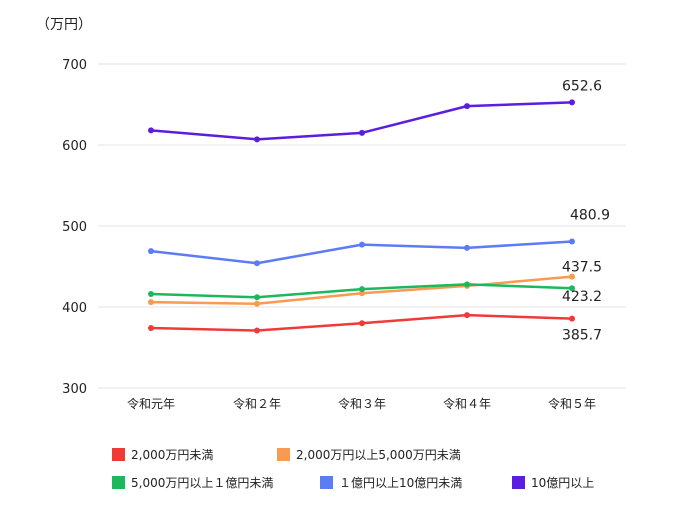  Describe the element at coordinates (582, 297) in the screenshot. I see `data-label: 423.2` at that location.